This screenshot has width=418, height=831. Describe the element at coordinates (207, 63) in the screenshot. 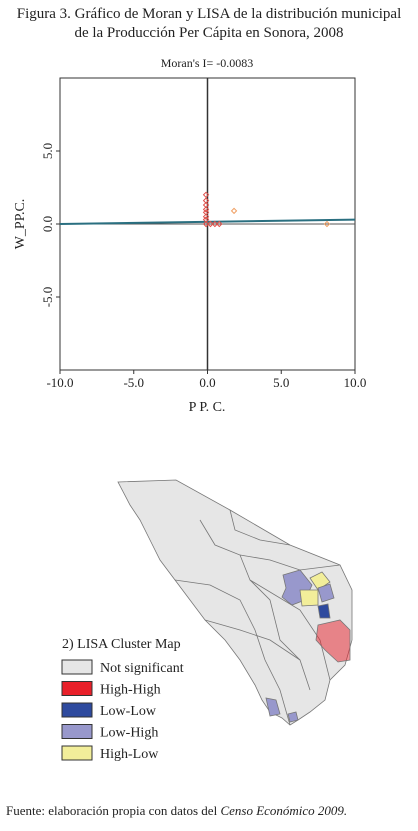

I see `chart-title: Moran's I= -0.0083` at that location.